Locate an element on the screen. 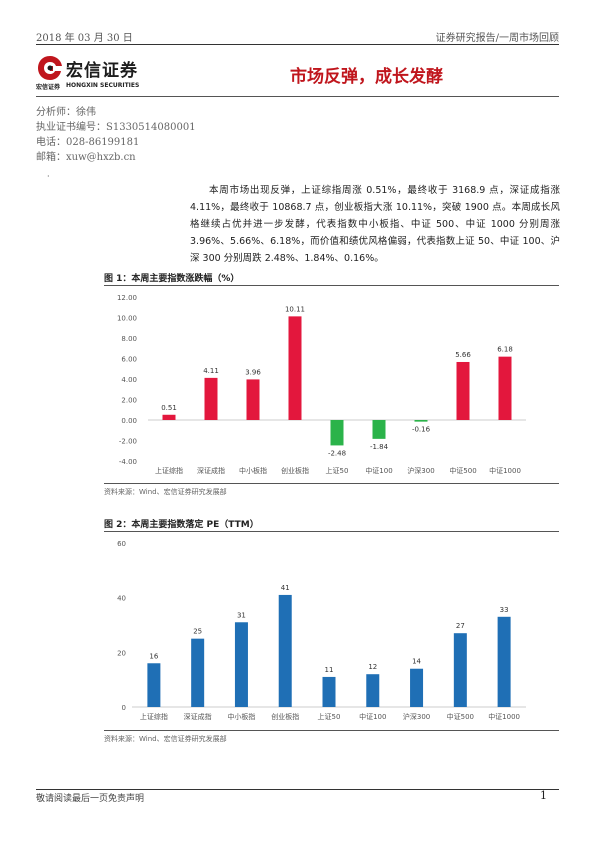 The height and width of the screenshot is (842, 595). data-label: 0.51 is located at coordinates (169, 408).